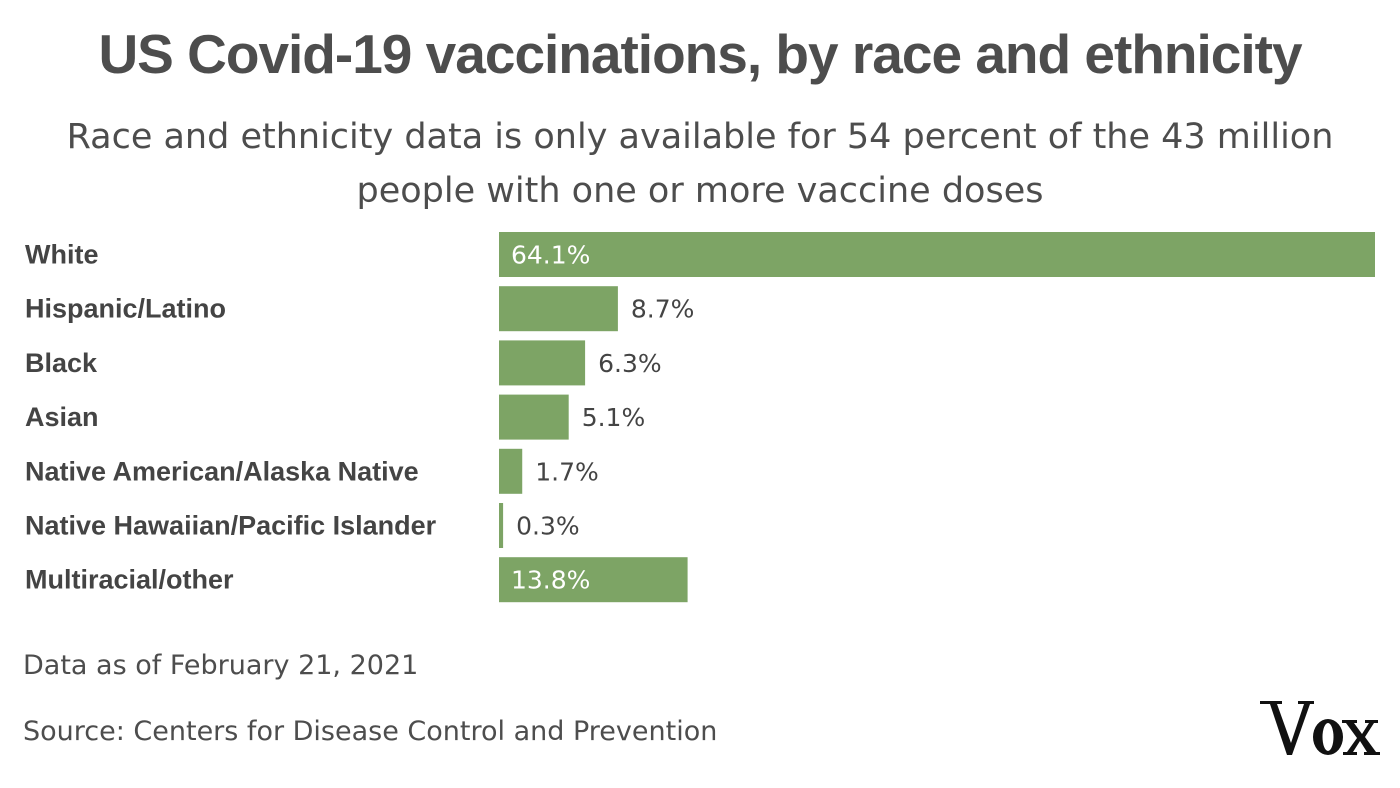 The image size is (1400, 788). I want to click on category-label-native-american-alaska-native: Native American/Alaska Native, so click(222, 471).